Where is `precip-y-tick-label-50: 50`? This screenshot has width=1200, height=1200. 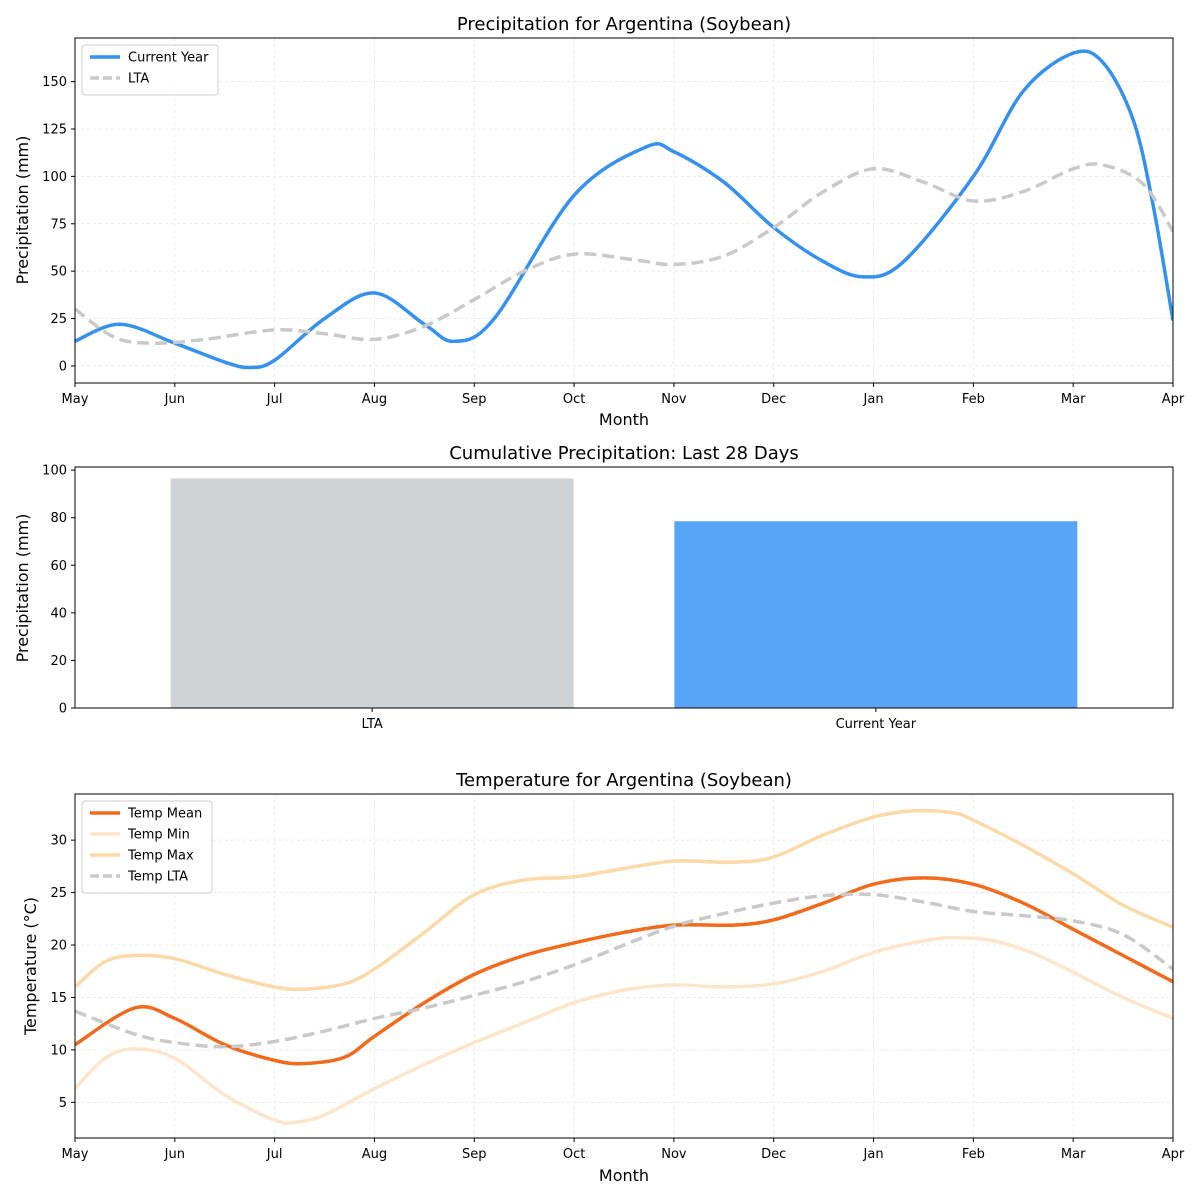
precip-y-tick-label-50: 50 is located at coordinates (58, 272).